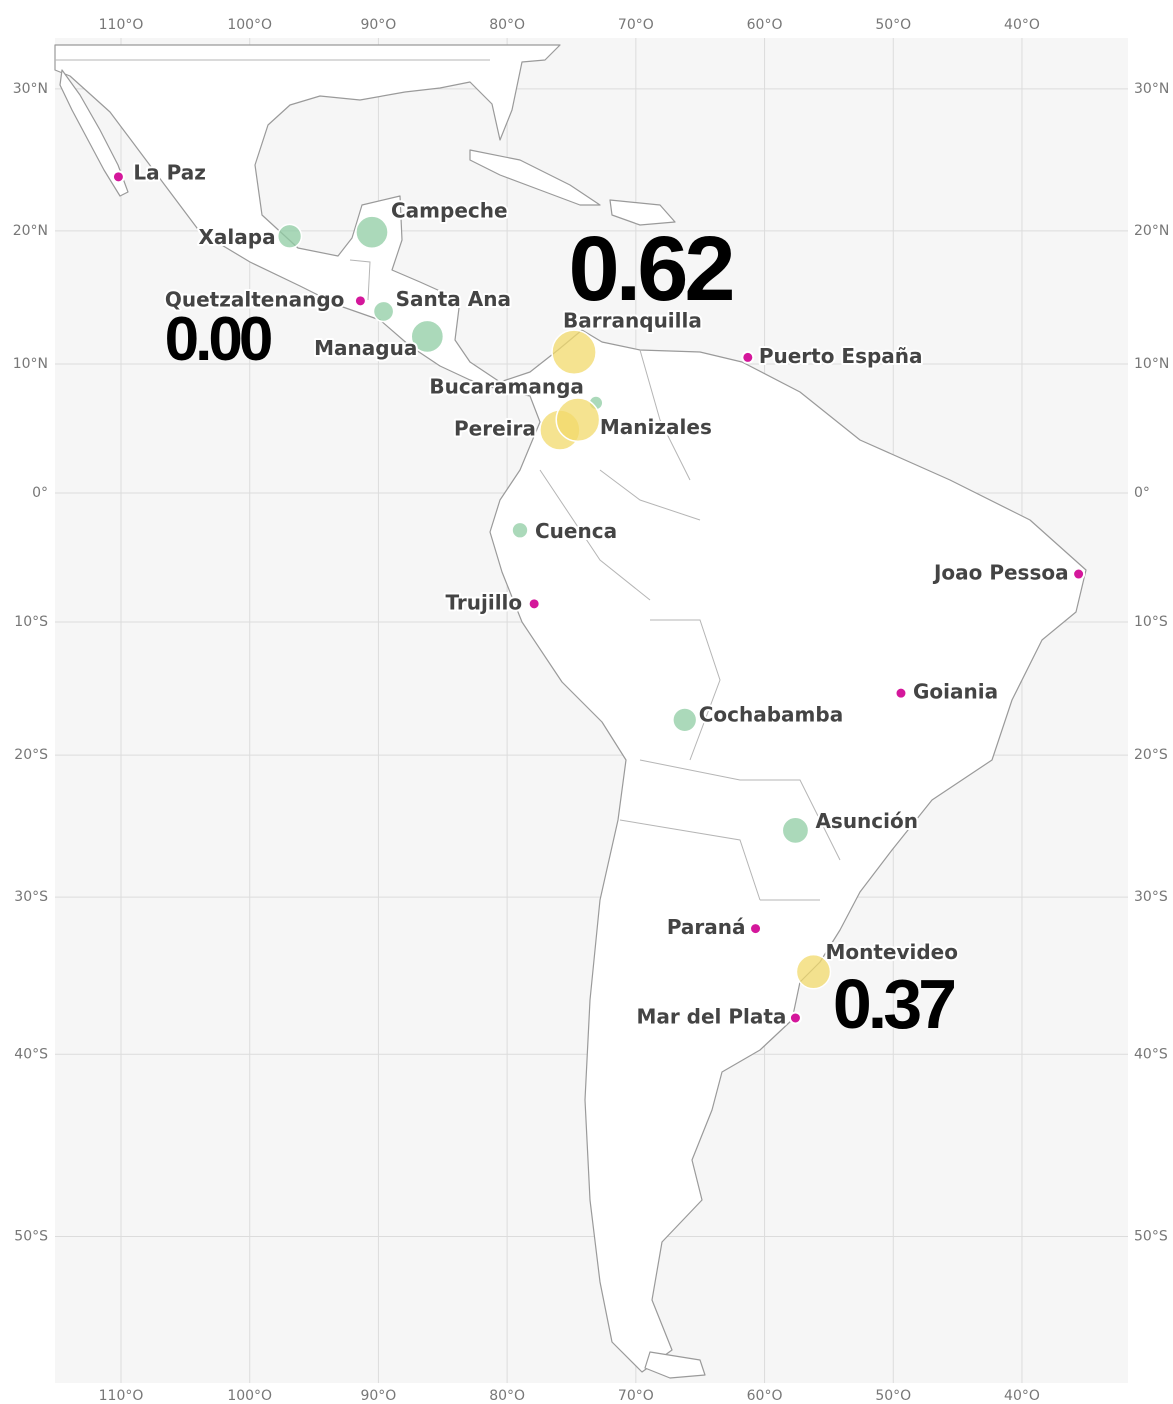  Describe the element at coordinates (891, 952) in the screenshot. I see `city-label: Montevideo` at that location.